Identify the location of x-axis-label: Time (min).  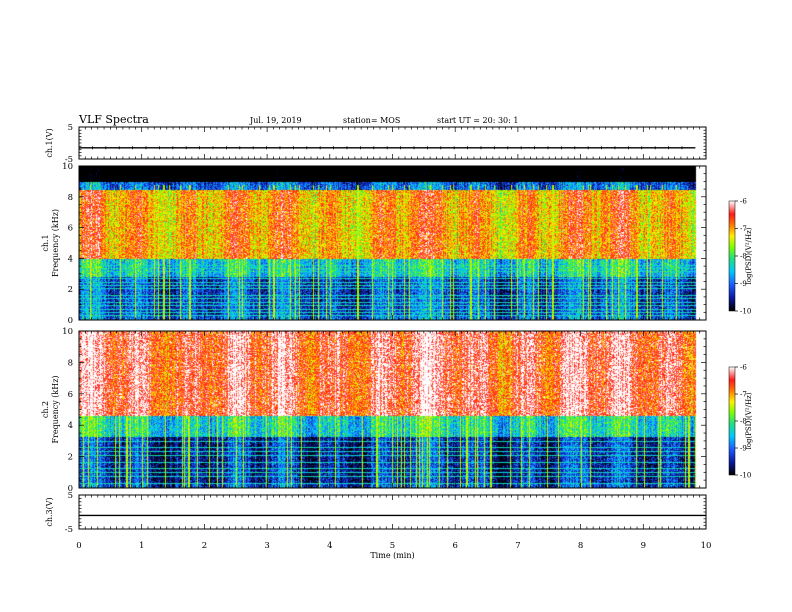
(392, 555).